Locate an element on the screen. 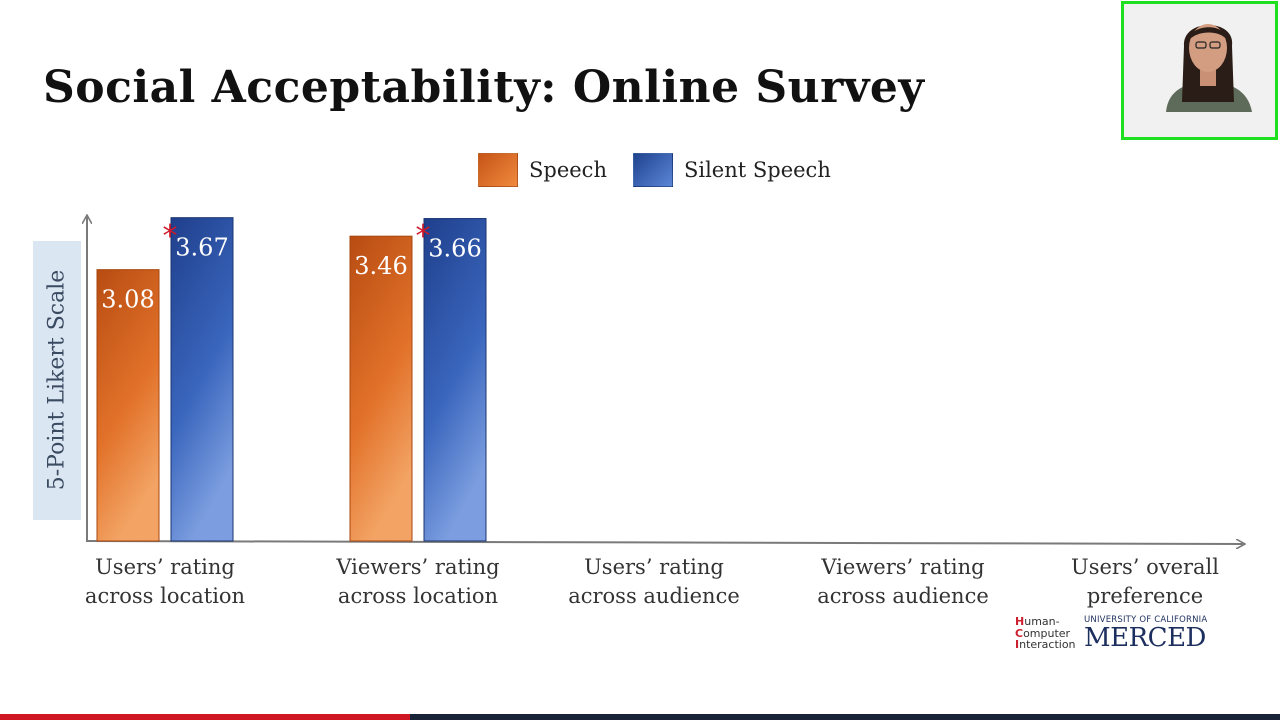  x-tick-label-1: Viewers’ rating across location is located at coordinates (417, 581).